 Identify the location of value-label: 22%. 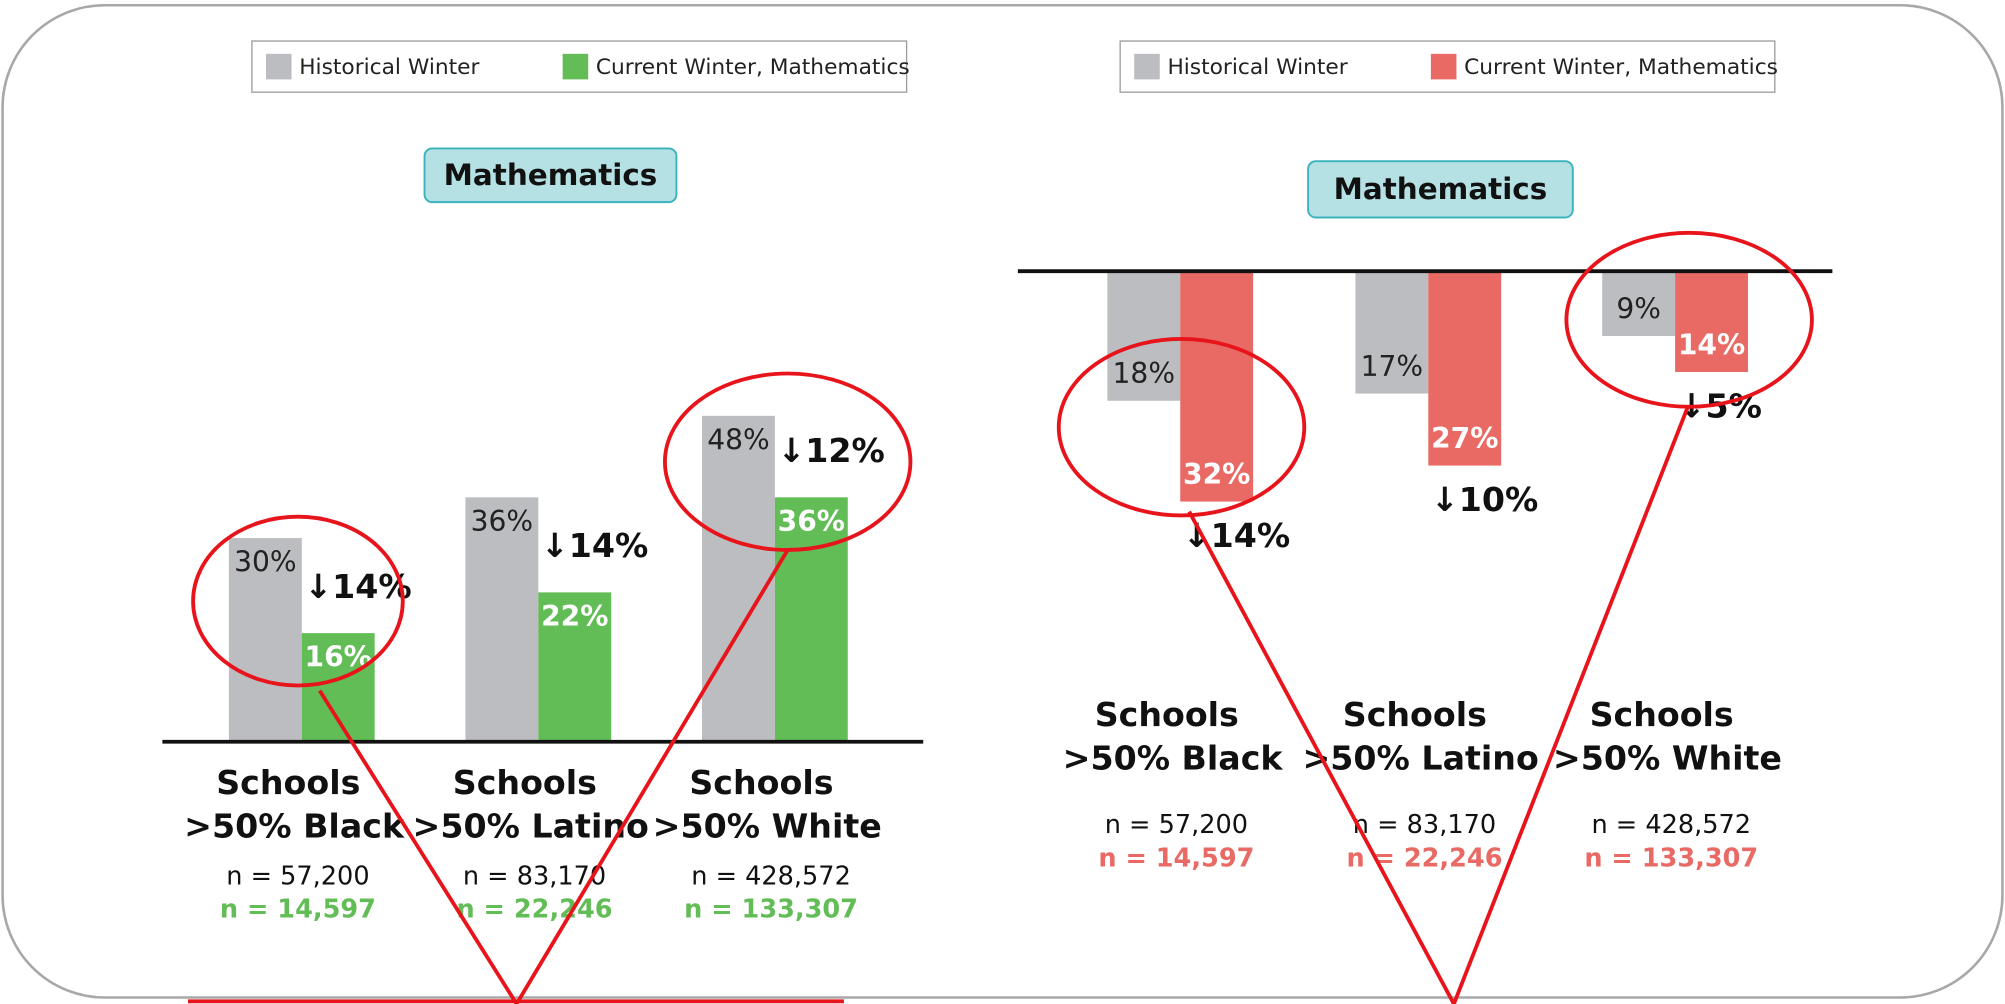
(574, 616).